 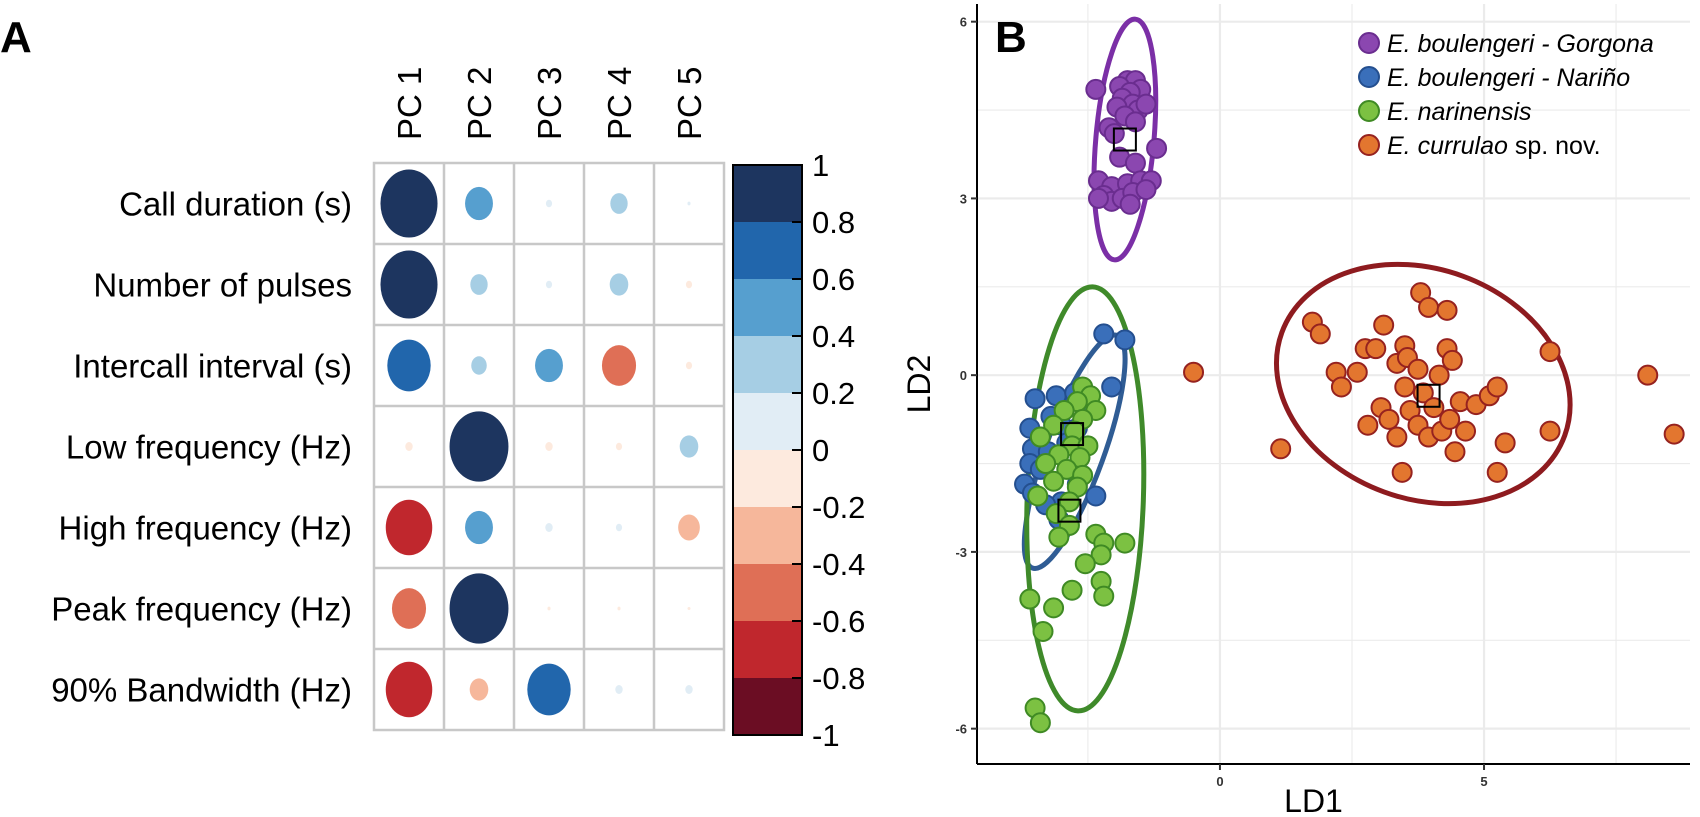 I want to click on colorbar-tick-label: -1, so click(x=826, y=735).